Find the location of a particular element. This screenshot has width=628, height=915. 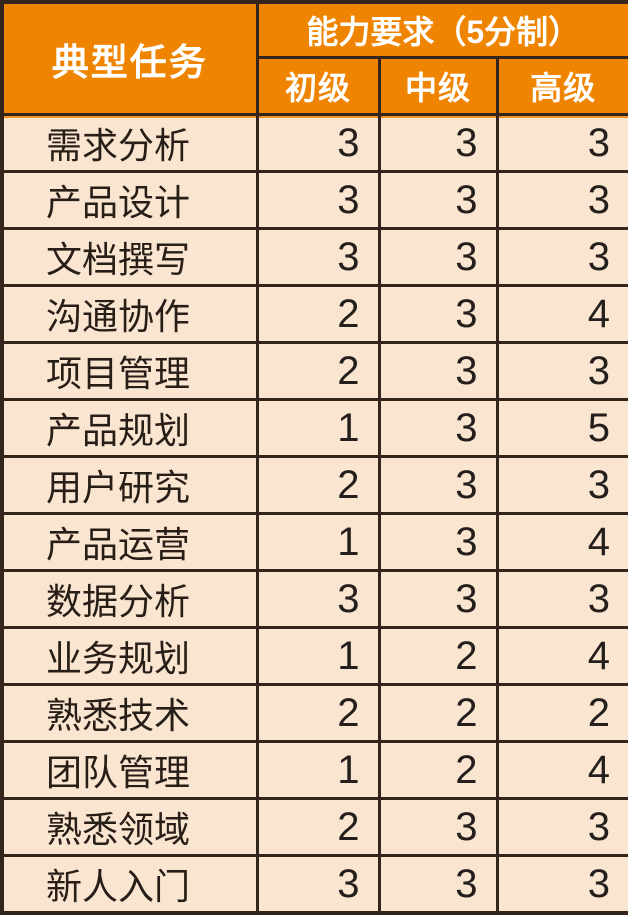

table-row: 产品运营 1 3 4 is located at coordinates (314, 542).